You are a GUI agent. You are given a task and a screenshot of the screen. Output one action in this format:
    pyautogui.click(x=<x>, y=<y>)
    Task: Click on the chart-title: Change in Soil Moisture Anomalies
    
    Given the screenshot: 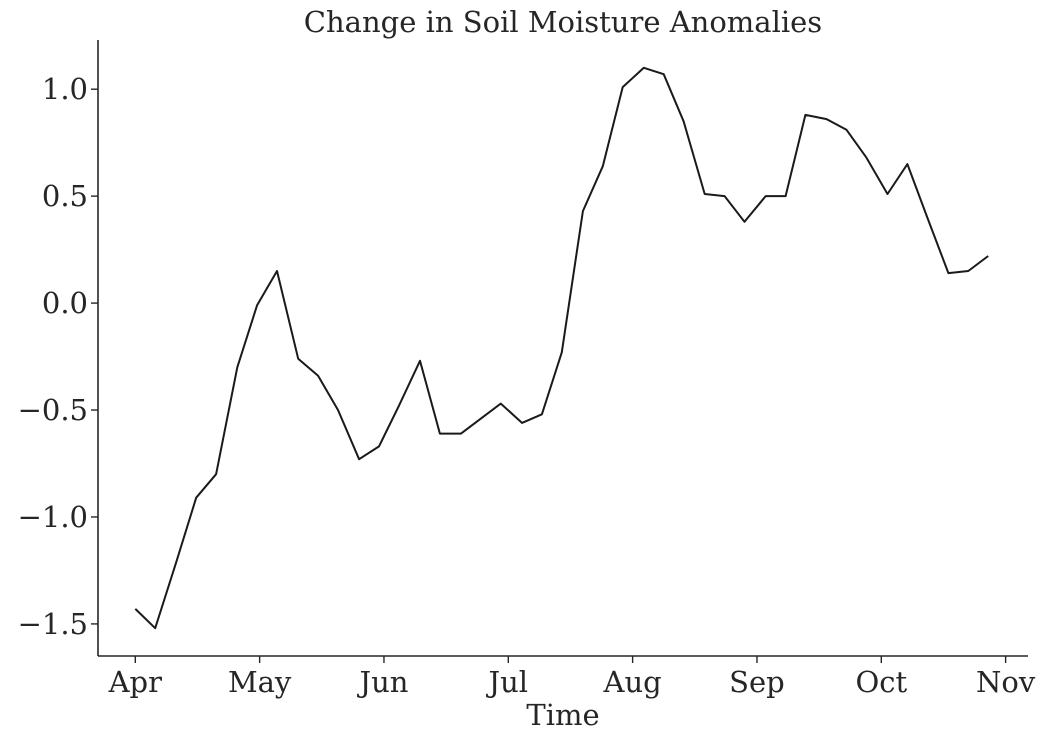 What is the action you would take?
    pyautogui.click(x=563, y=22)
    